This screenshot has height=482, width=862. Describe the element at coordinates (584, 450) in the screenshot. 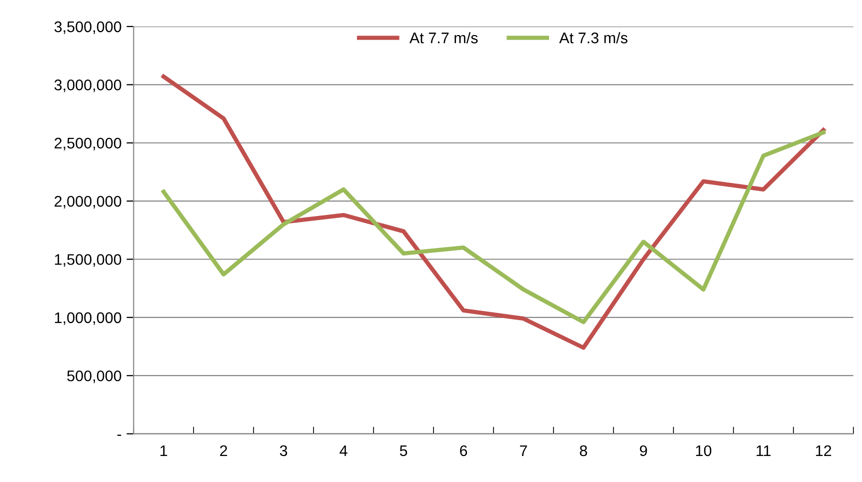

I see `x-tick-label: 8` at that location.